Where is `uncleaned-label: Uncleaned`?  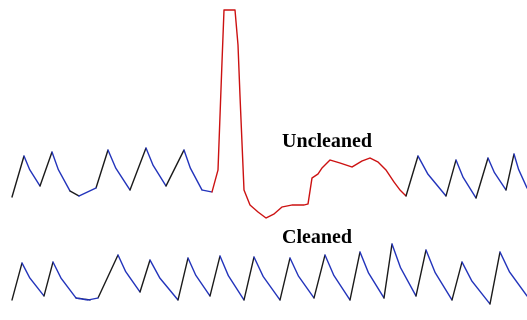 uncleaned-label: Uncleaned is located at coordinates (327, 141).